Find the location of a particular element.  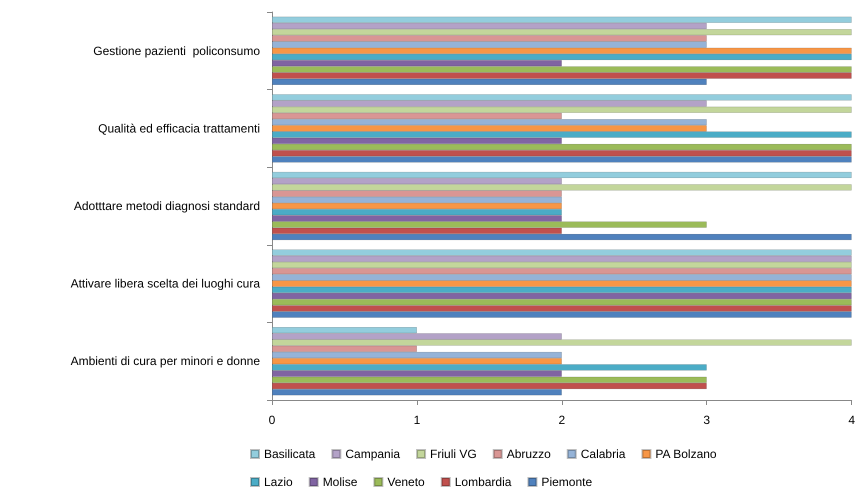

legend-label: Basilicata is located at coordinates (290, 454).